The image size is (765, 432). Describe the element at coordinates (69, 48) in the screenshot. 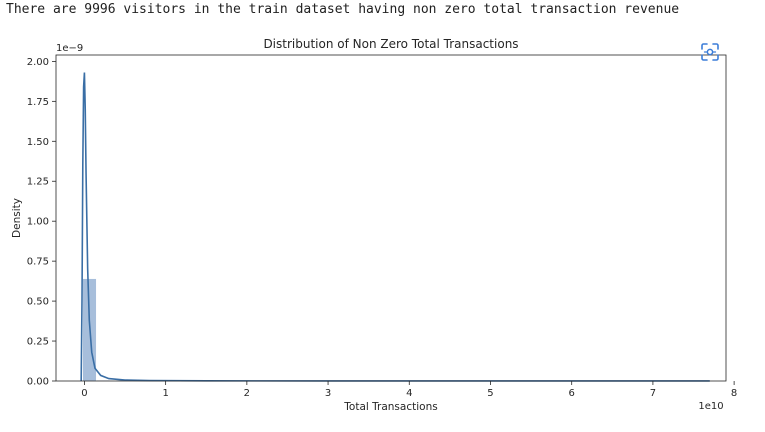

I see `y-offset-label: 1e−9` at that location.